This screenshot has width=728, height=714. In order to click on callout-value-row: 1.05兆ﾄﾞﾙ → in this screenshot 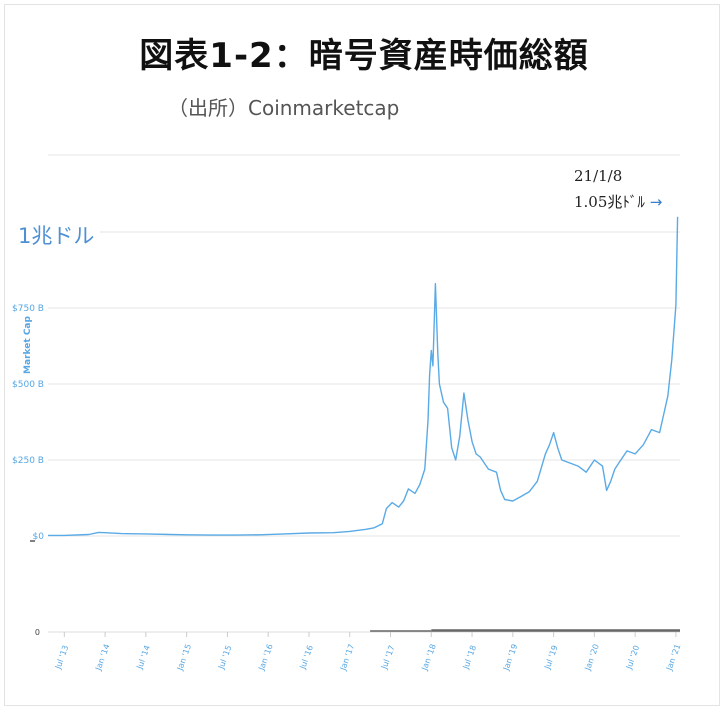, I will do `click(628, 202)`.